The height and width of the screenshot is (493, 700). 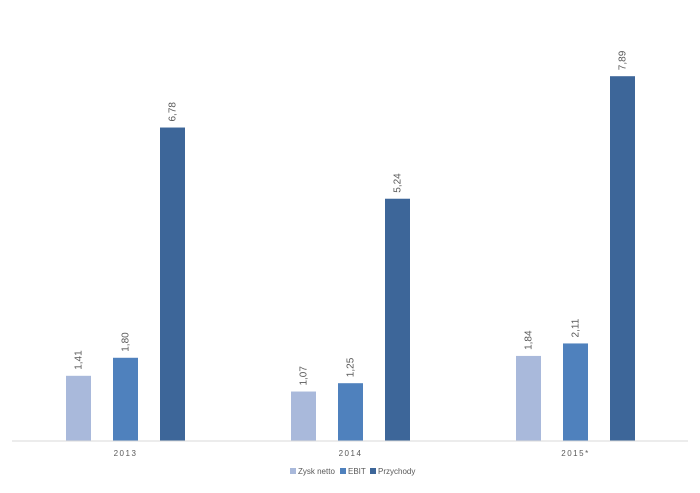 What do you see at coordinates (528, 398) in the screenshot?
I see `bar-zysk-netto-2015e` at bounding box center [528, 398].